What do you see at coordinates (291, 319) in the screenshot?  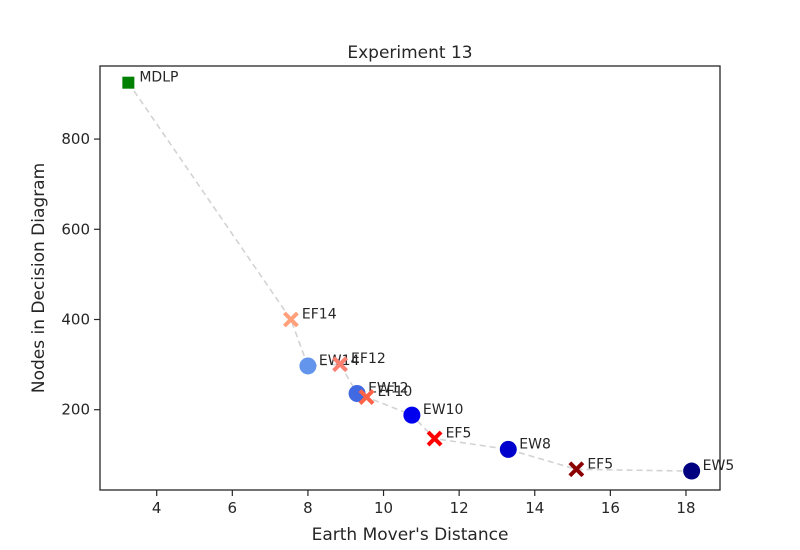 I see `point-ef14-1-marker` at bounding box center [291, 319].